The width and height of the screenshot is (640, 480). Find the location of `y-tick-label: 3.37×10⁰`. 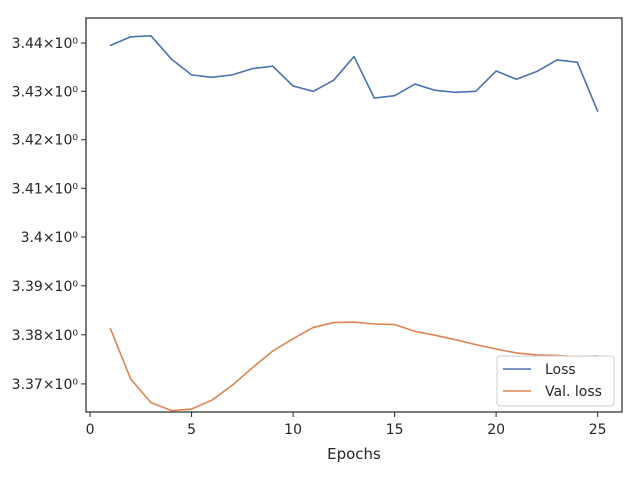

y-tick-label: 3.37×10⁰ is located at coordinates (45, 385).